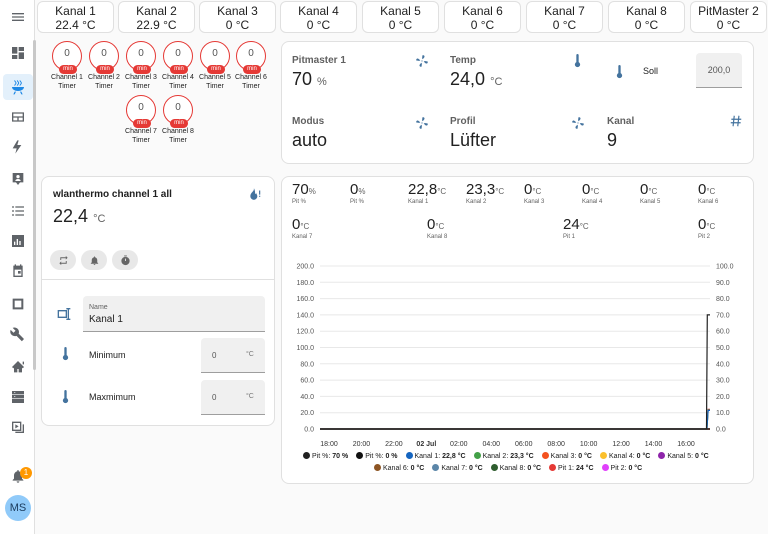 Image resolution: width=768 pixels, height=534 pixels. What do you see at coordinates (18, 271) in the screenshot?
I see `calendar-icon` at bounding box center [18, 271].